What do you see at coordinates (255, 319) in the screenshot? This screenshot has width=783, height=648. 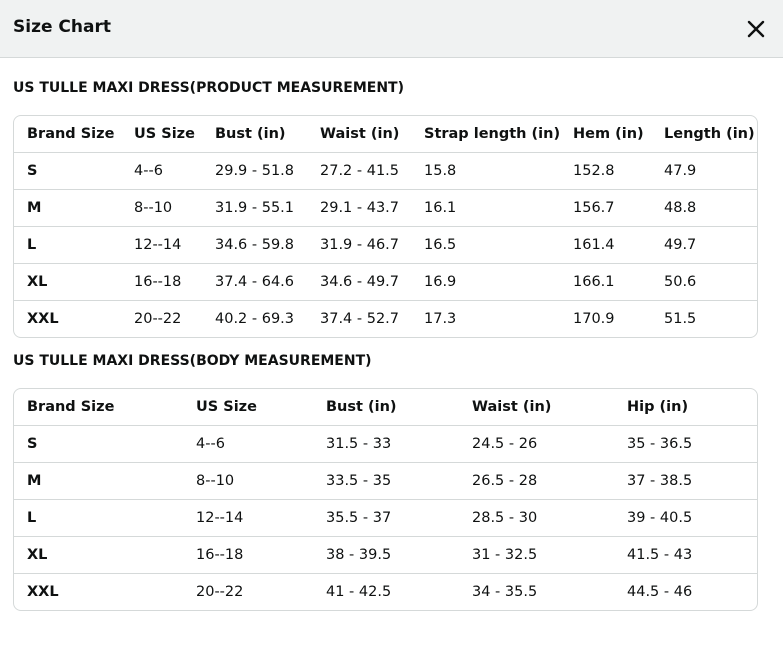 I see `table-cell: 40.2 - 69.3` at bounding box center [255, 319].